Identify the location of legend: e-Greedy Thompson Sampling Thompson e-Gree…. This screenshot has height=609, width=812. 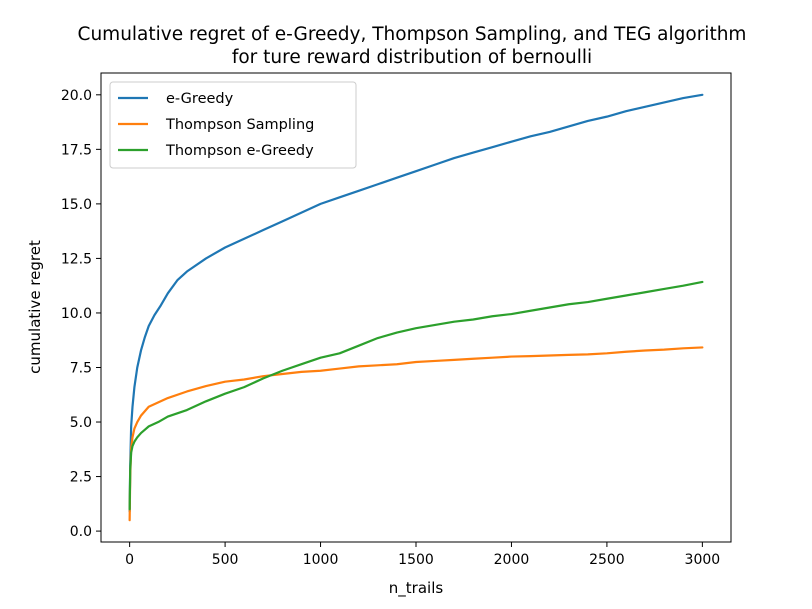
(233, 125).